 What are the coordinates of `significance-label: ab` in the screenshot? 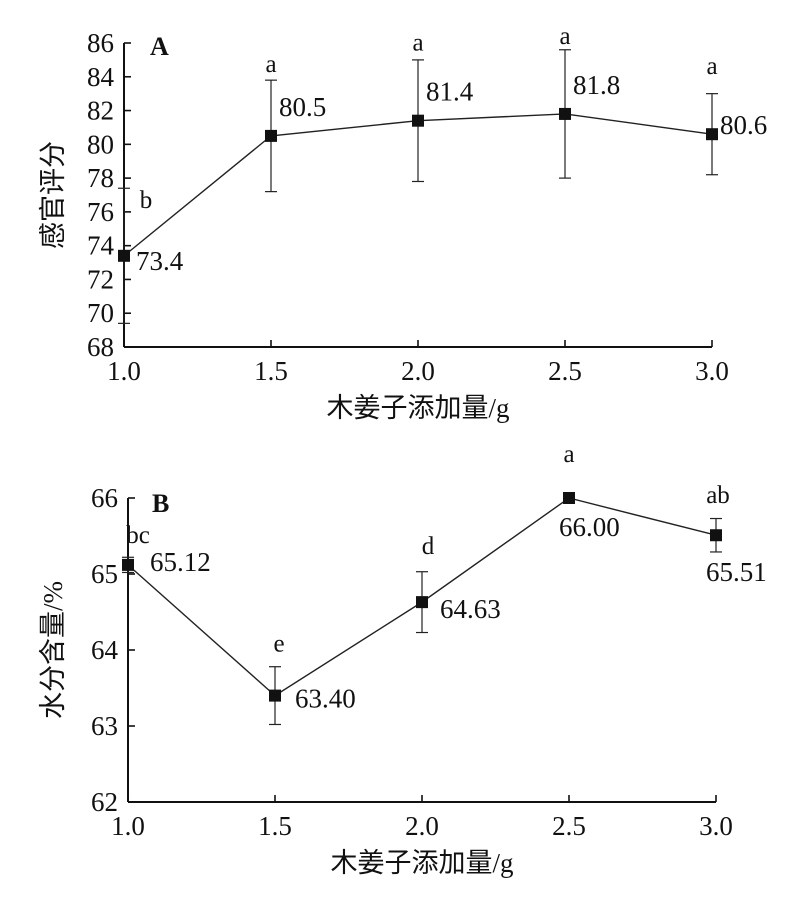 It's located at (718, 495).